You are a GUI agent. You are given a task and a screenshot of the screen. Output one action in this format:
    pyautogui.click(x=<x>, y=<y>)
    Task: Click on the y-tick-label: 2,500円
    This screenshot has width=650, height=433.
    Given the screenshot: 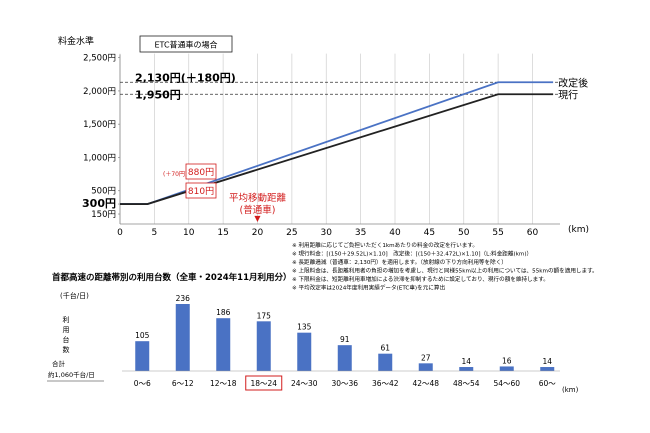 What is the action you would take?
    pyautogui.click(x=99, y=59)
    